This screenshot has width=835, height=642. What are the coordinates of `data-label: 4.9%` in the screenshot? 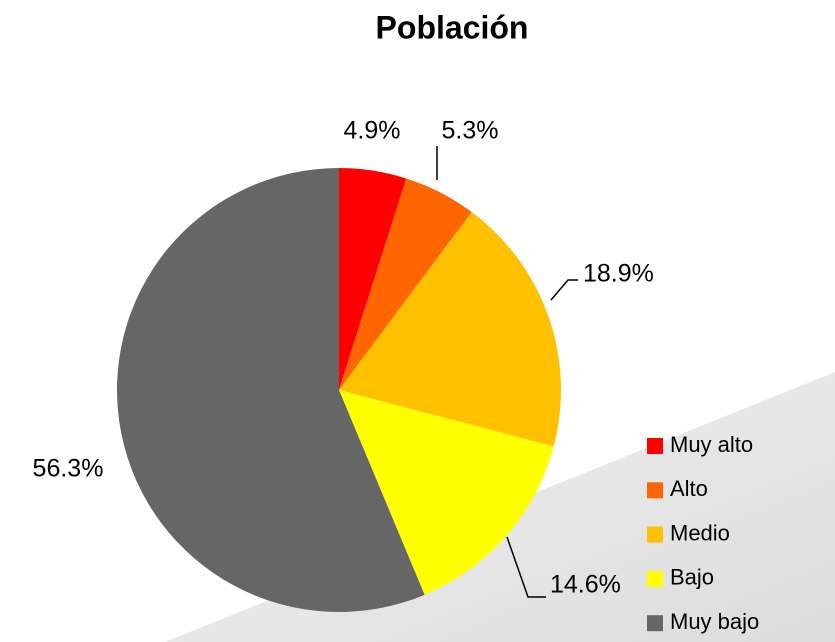 It's located at (372, 131).